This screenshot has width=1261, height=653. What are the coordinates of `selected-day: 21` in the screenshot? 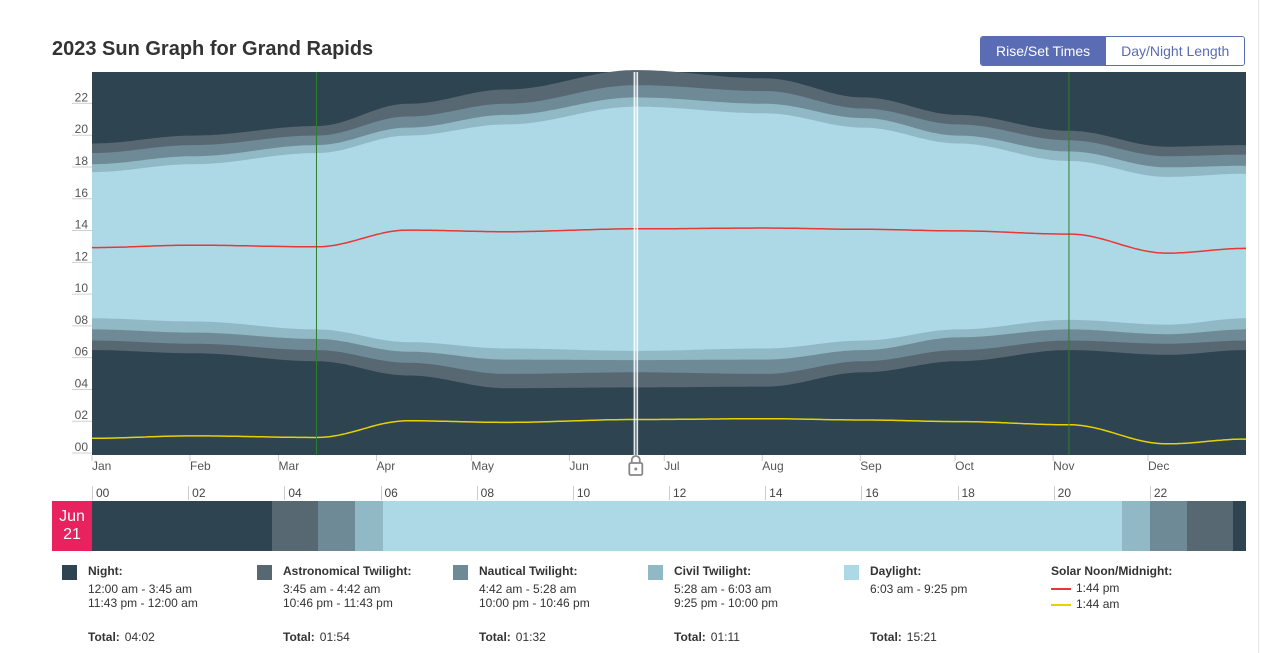 It's located at (72, 534).